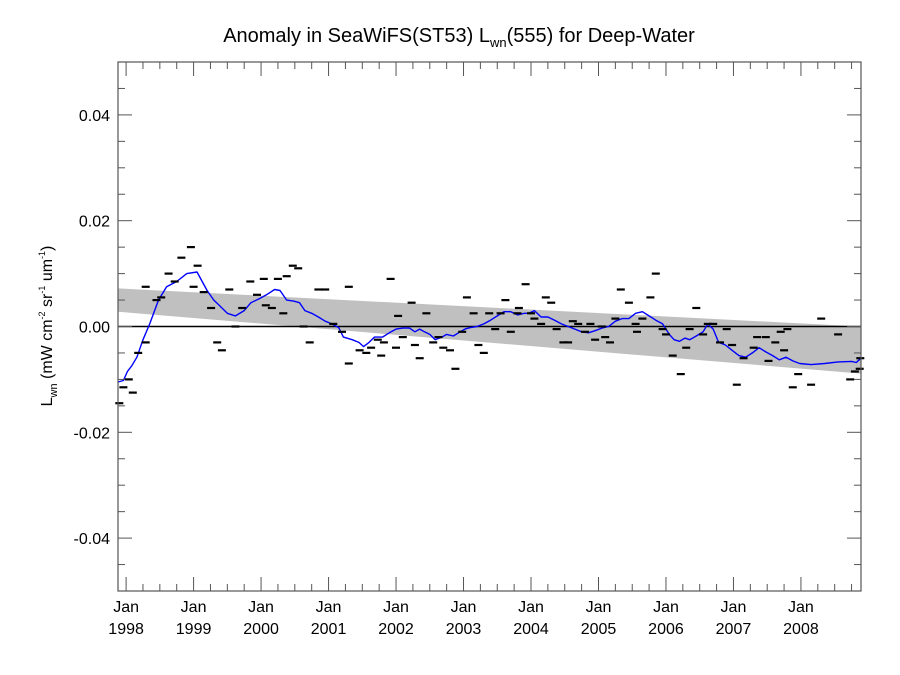 This screenshot has height=675, width=900. Describe the element at coordinates (126, 629) in the screenshot. I see `x-tick-label-year: 1998` at that location.